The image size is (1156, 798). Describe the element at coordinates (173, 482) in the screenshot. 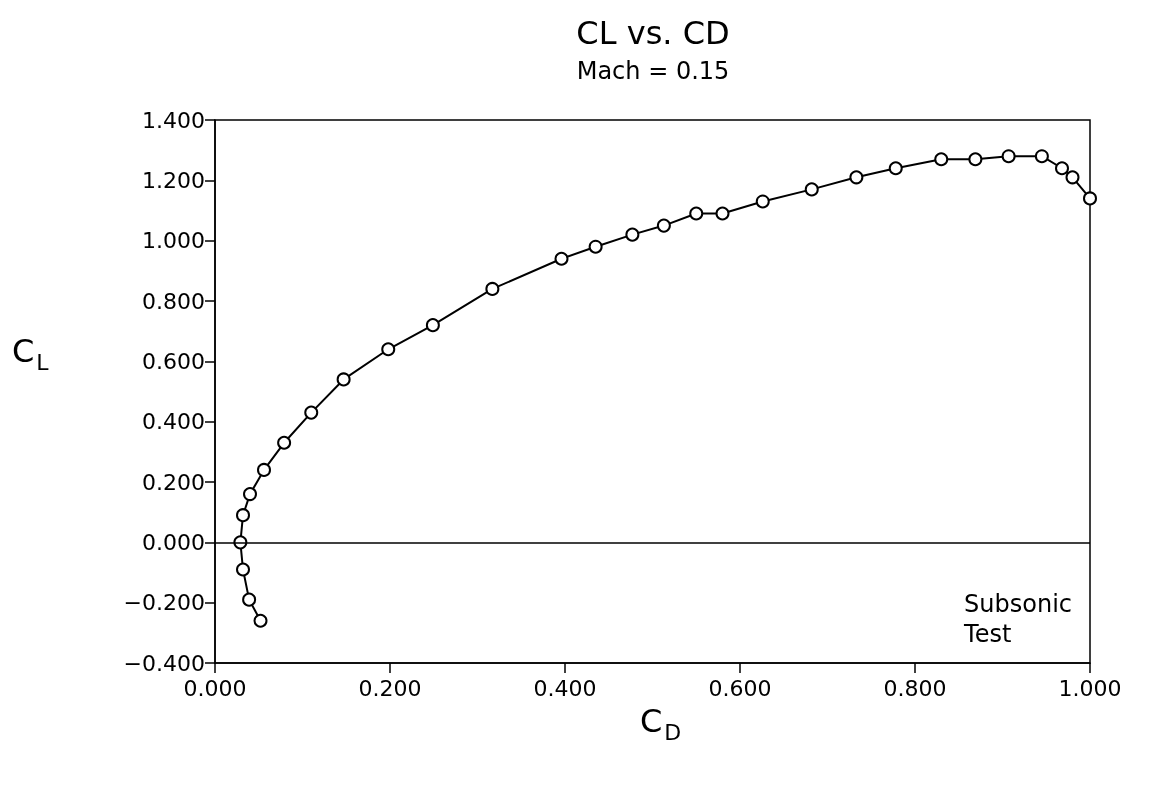

I see `y-tick-label: 0.200` at that location.